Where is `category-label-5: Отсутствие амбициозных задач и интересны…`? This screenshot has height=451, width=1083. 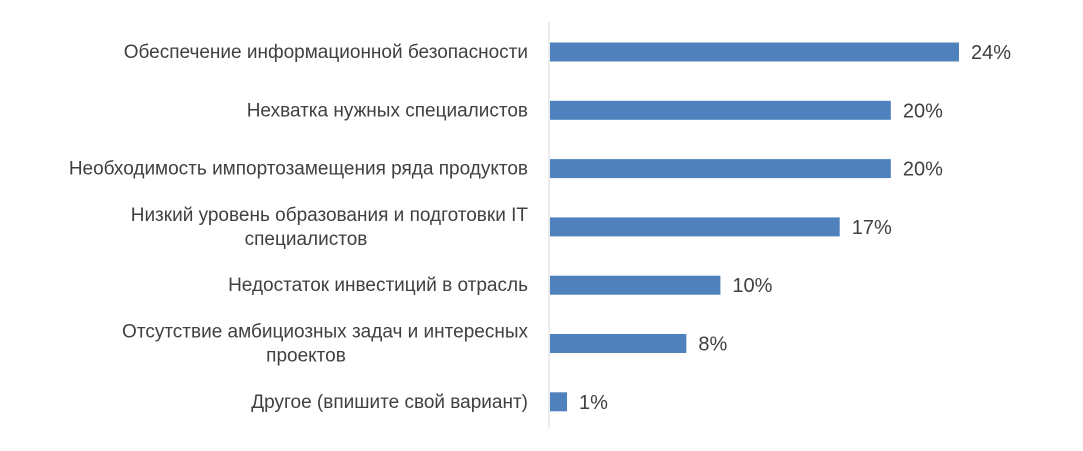 category-label-5: Отсутствие амбициозных задач и интересны… is located at coordinates (325, 344).